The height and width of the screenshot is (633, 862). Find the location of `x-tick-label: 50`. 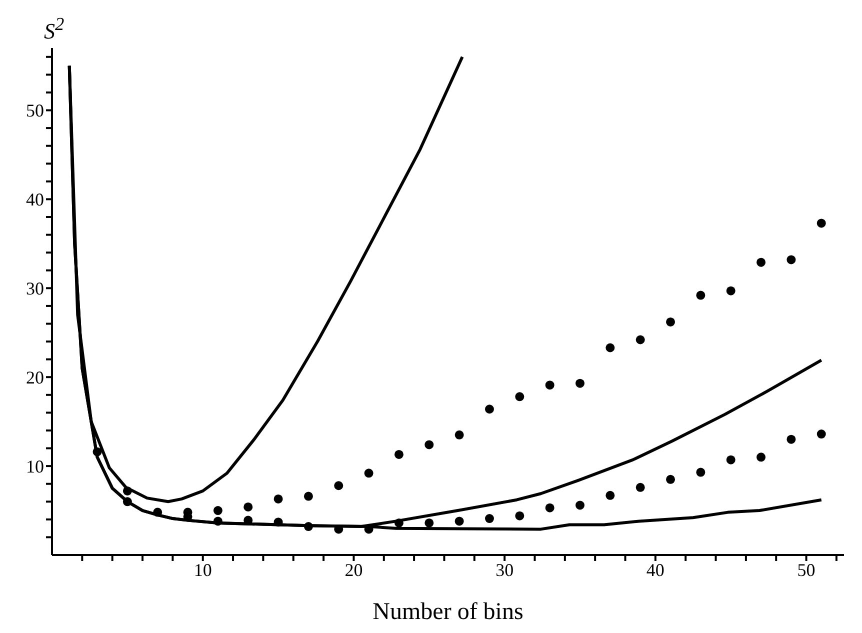

x-tick-label: 50 is located at coordinates (806, 570).